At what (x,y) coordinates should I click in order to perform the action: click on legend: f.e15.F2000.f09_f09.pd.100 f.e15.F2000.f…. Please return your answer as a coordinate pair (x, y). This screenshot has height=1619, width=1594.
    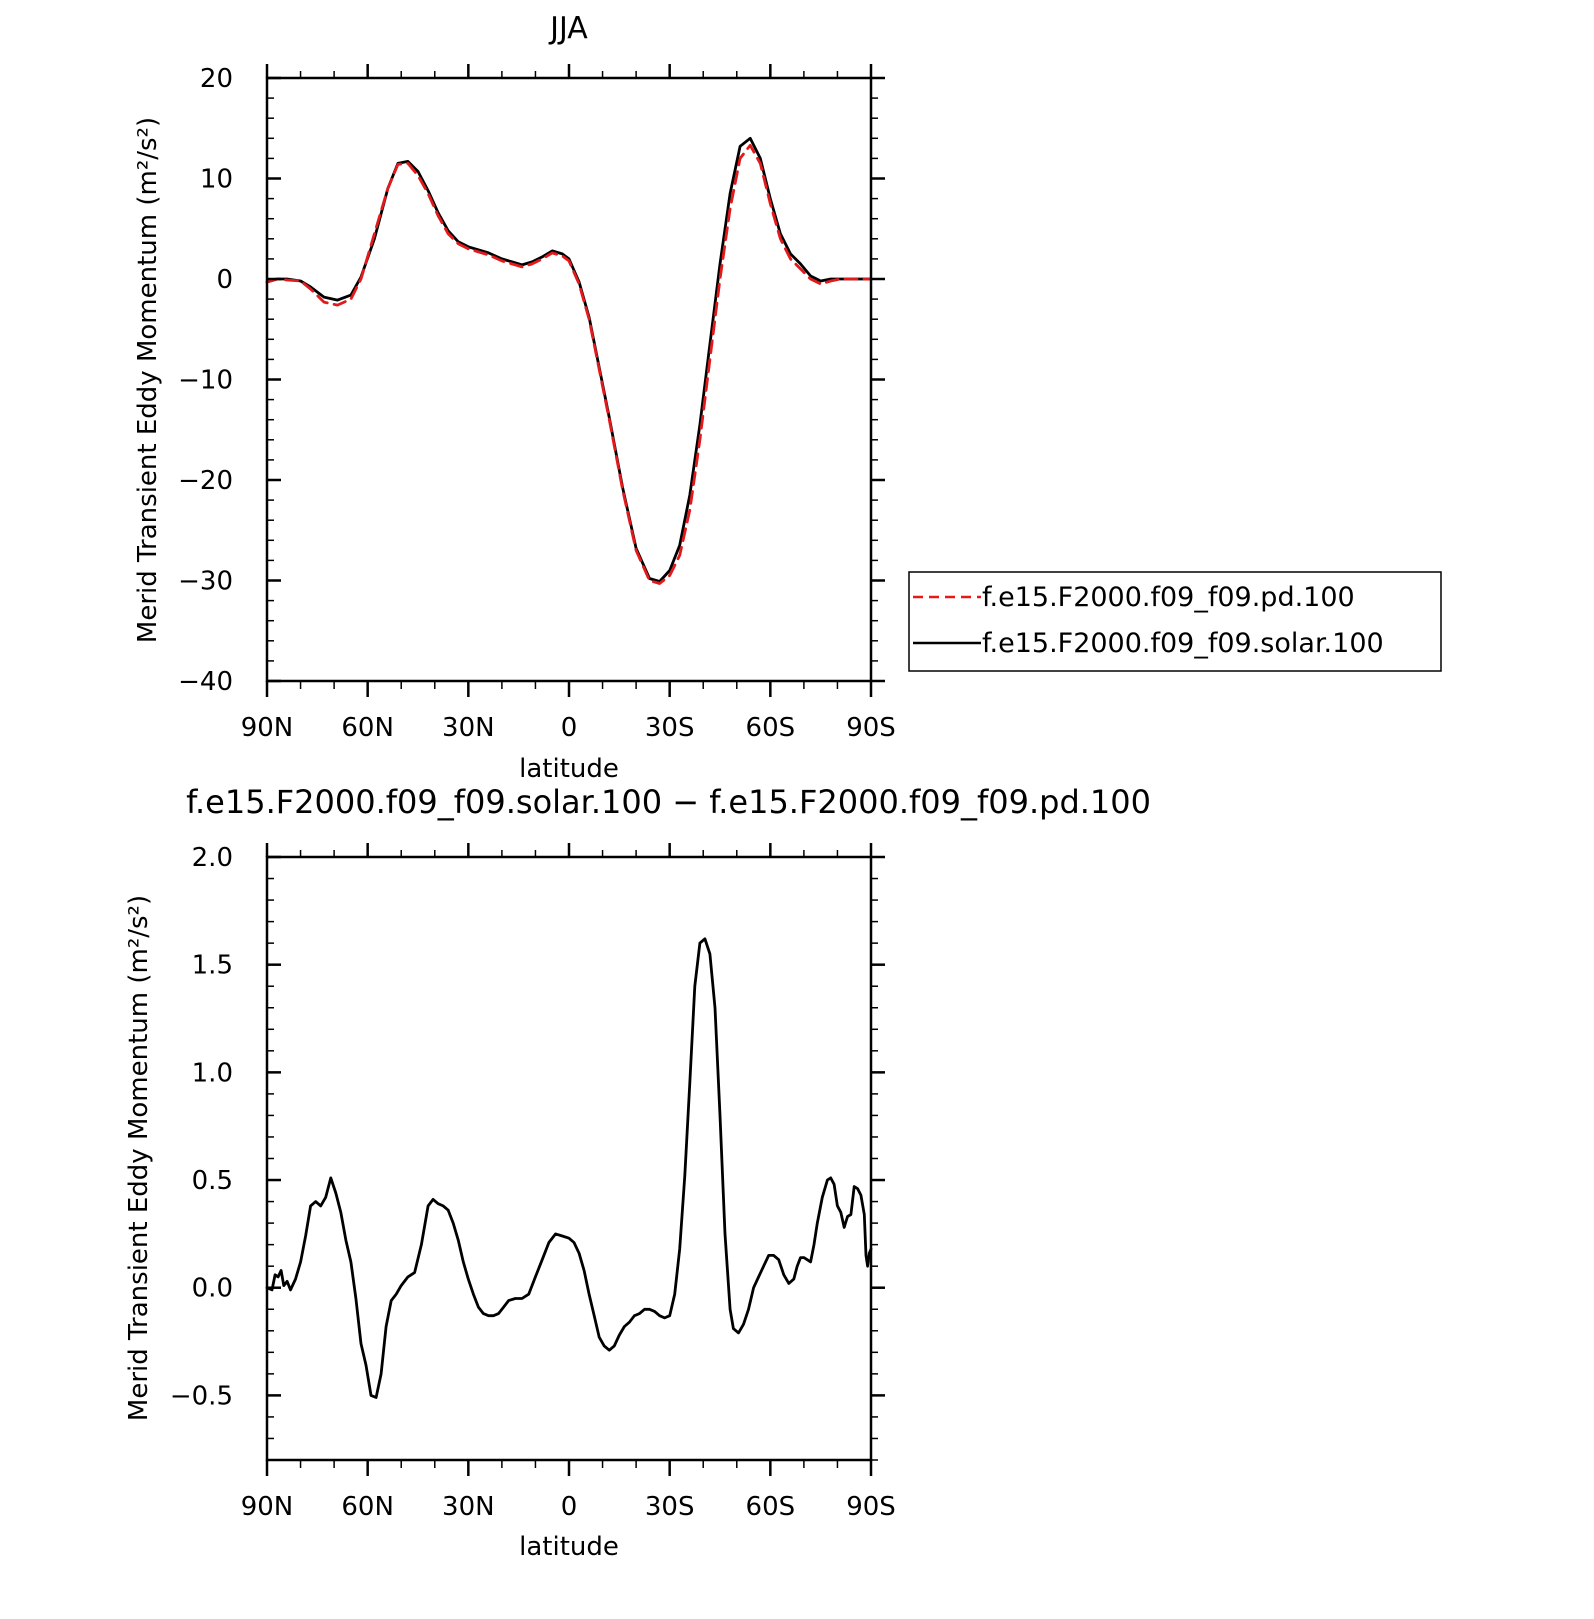
    Looking at the image, I should click on (1175, 621).